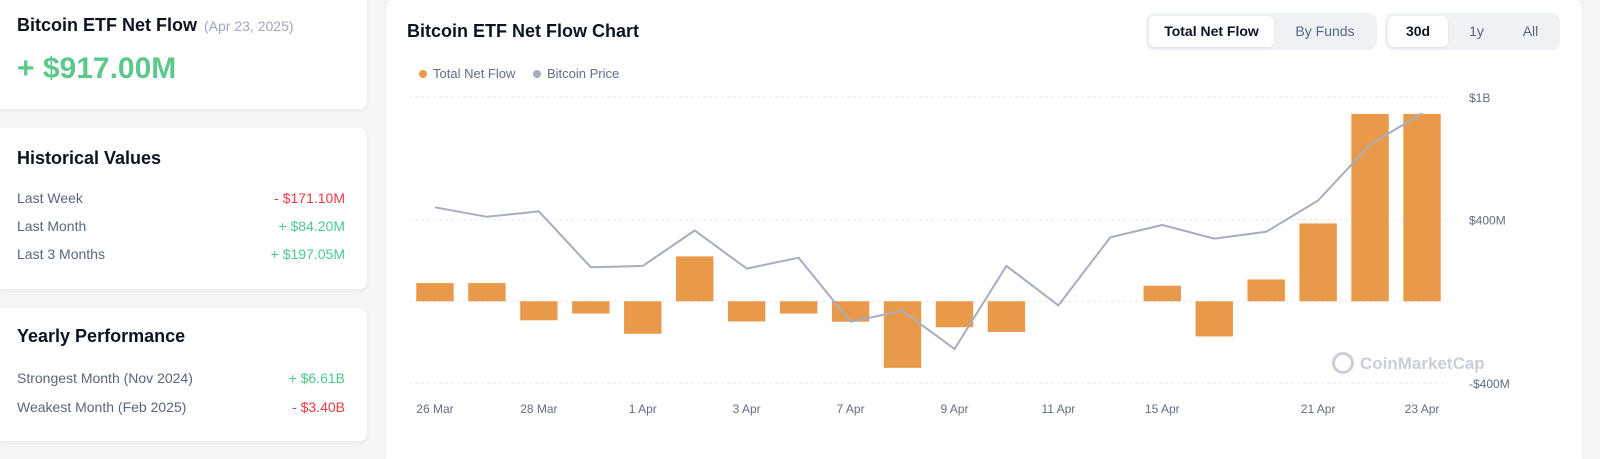 Image resolution: width=1600 pixels, height=459 pixels. I want to click on x-tick-label: 15 Apr, so click(1162, 409).